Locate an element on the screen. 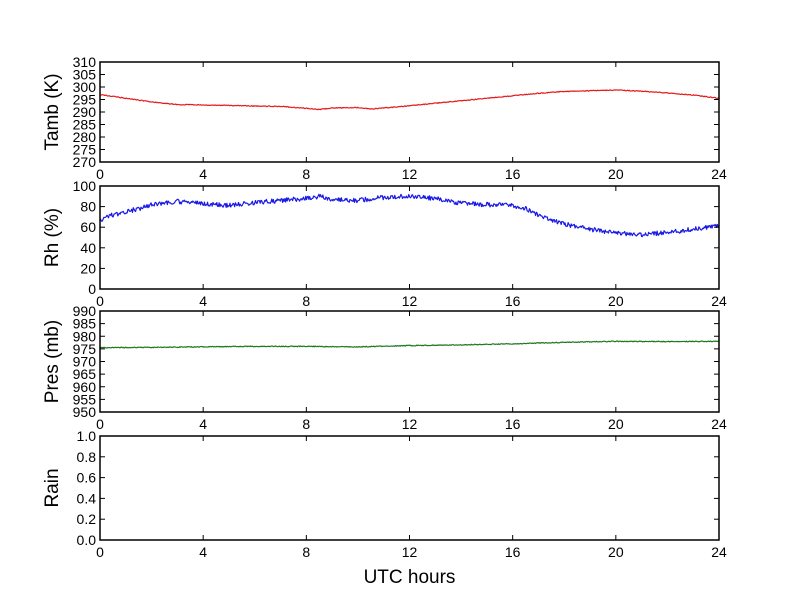 This screenshot has width=800, height=600. pres-ytick-label-7: 985 is located at coordinates (85, 324).